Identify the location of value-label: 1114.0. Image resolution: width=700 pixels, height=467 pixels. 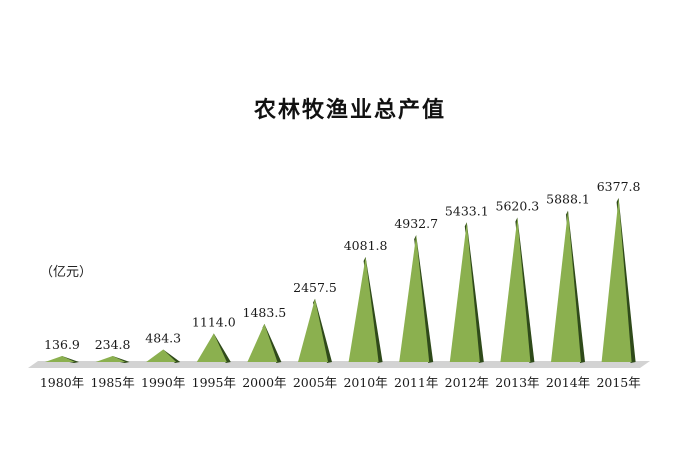
(214, 321).